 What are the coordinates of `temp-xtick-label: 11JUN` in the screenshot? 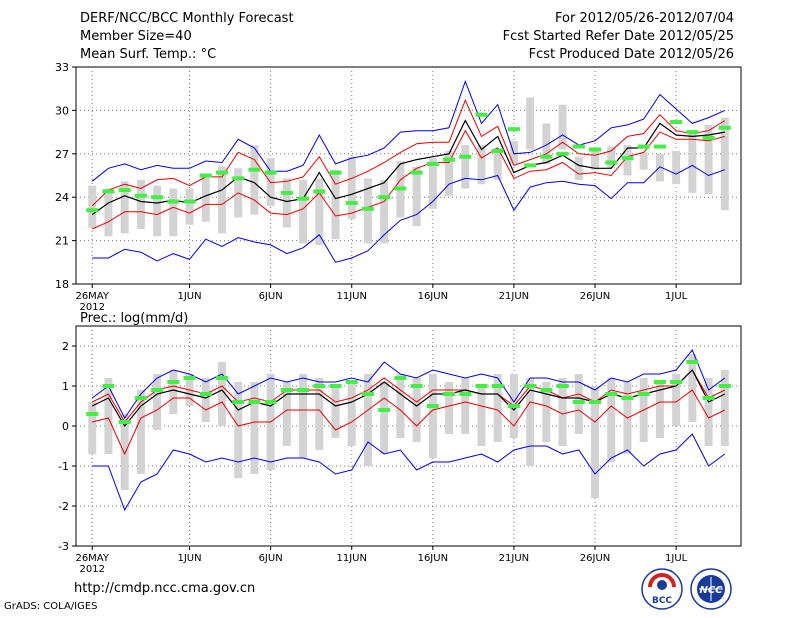 It's located at (351, 296).